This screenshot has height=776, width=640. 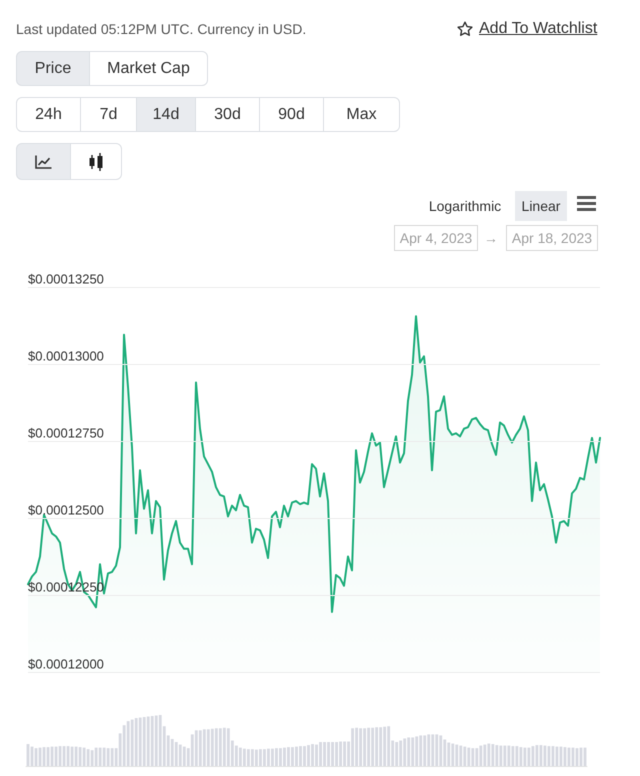 What do you see at coordinates (66, 510) in the screenshot?
I see `y-tick-label: $0.00012500` at bounding box center [66, 510].